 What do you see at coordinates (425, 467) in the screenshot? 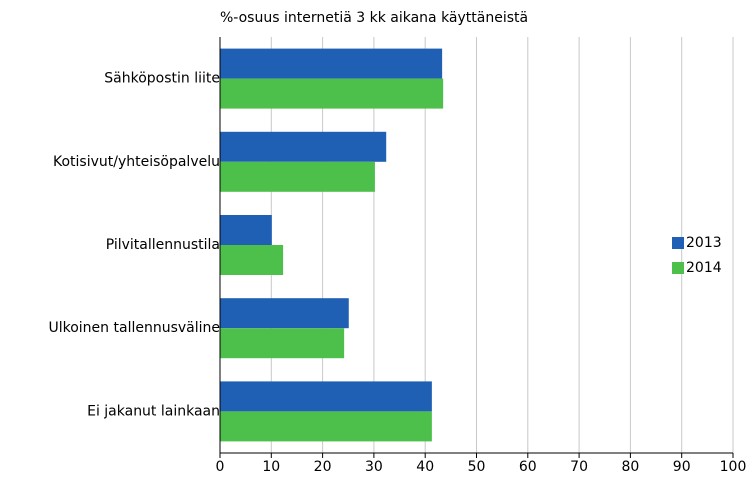
I see `x-tick-label: 40` at bounding box center [425, 467].